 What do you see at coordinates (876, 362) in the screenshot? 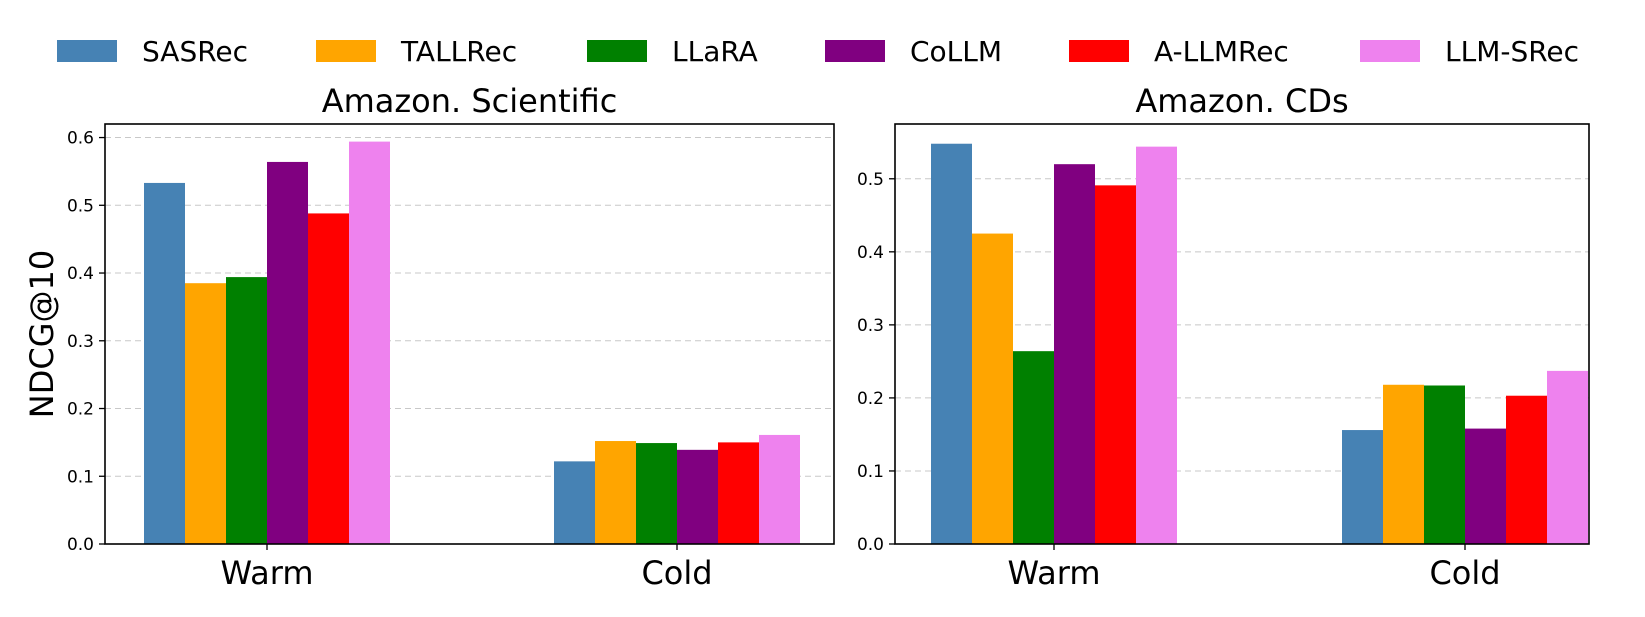
I see `y-axis: 0.0 0.1 0.2 0.3 0.4 0.5` at bounding box center [876, 362].